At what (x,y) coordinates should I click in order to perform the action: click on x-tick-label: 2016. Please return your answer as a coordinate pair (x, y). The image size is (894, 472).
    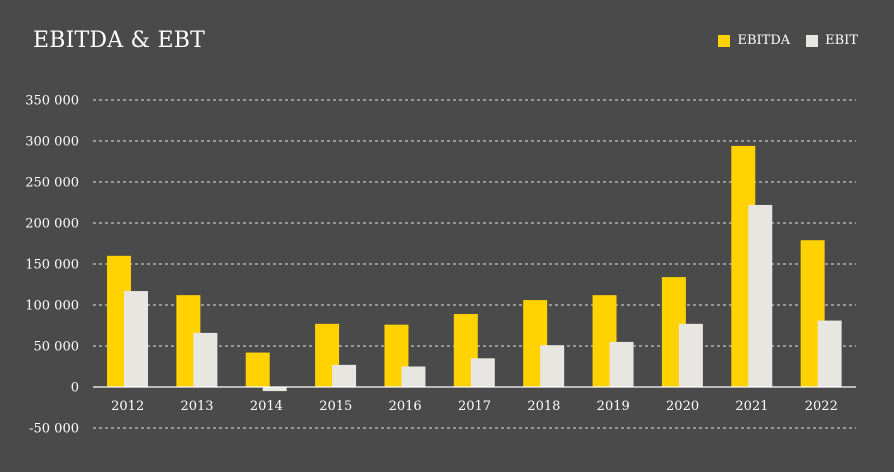
    Looking at the image, I should click on (405, 406).